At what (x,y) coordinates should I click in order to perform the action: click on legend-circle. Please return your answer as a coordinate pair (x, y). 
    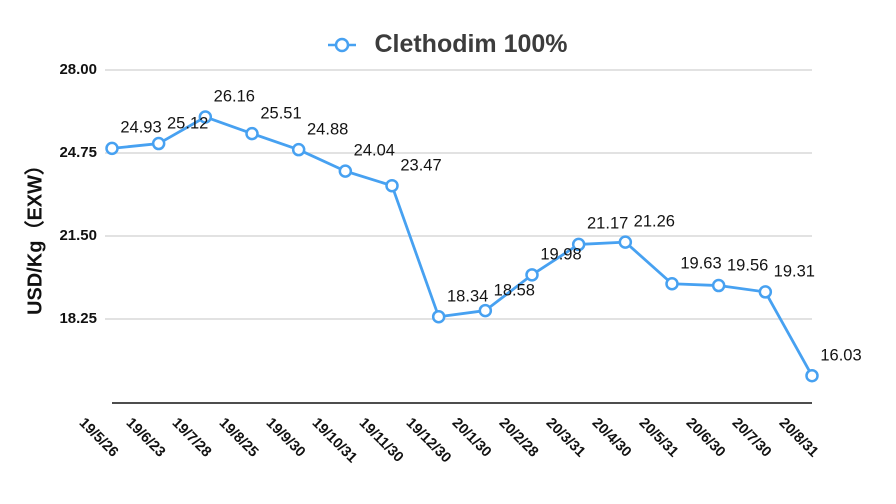
    Looking at the image, I should click on (342, 44).